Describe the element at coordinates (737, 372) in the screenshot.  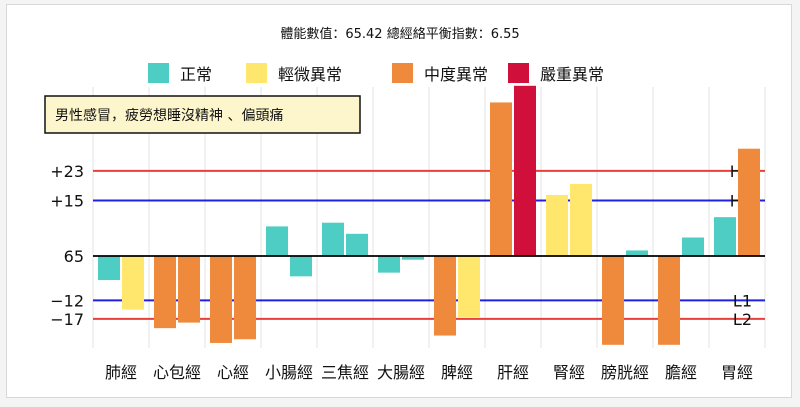
I see `x-label-胃經: 胃經` at that location.